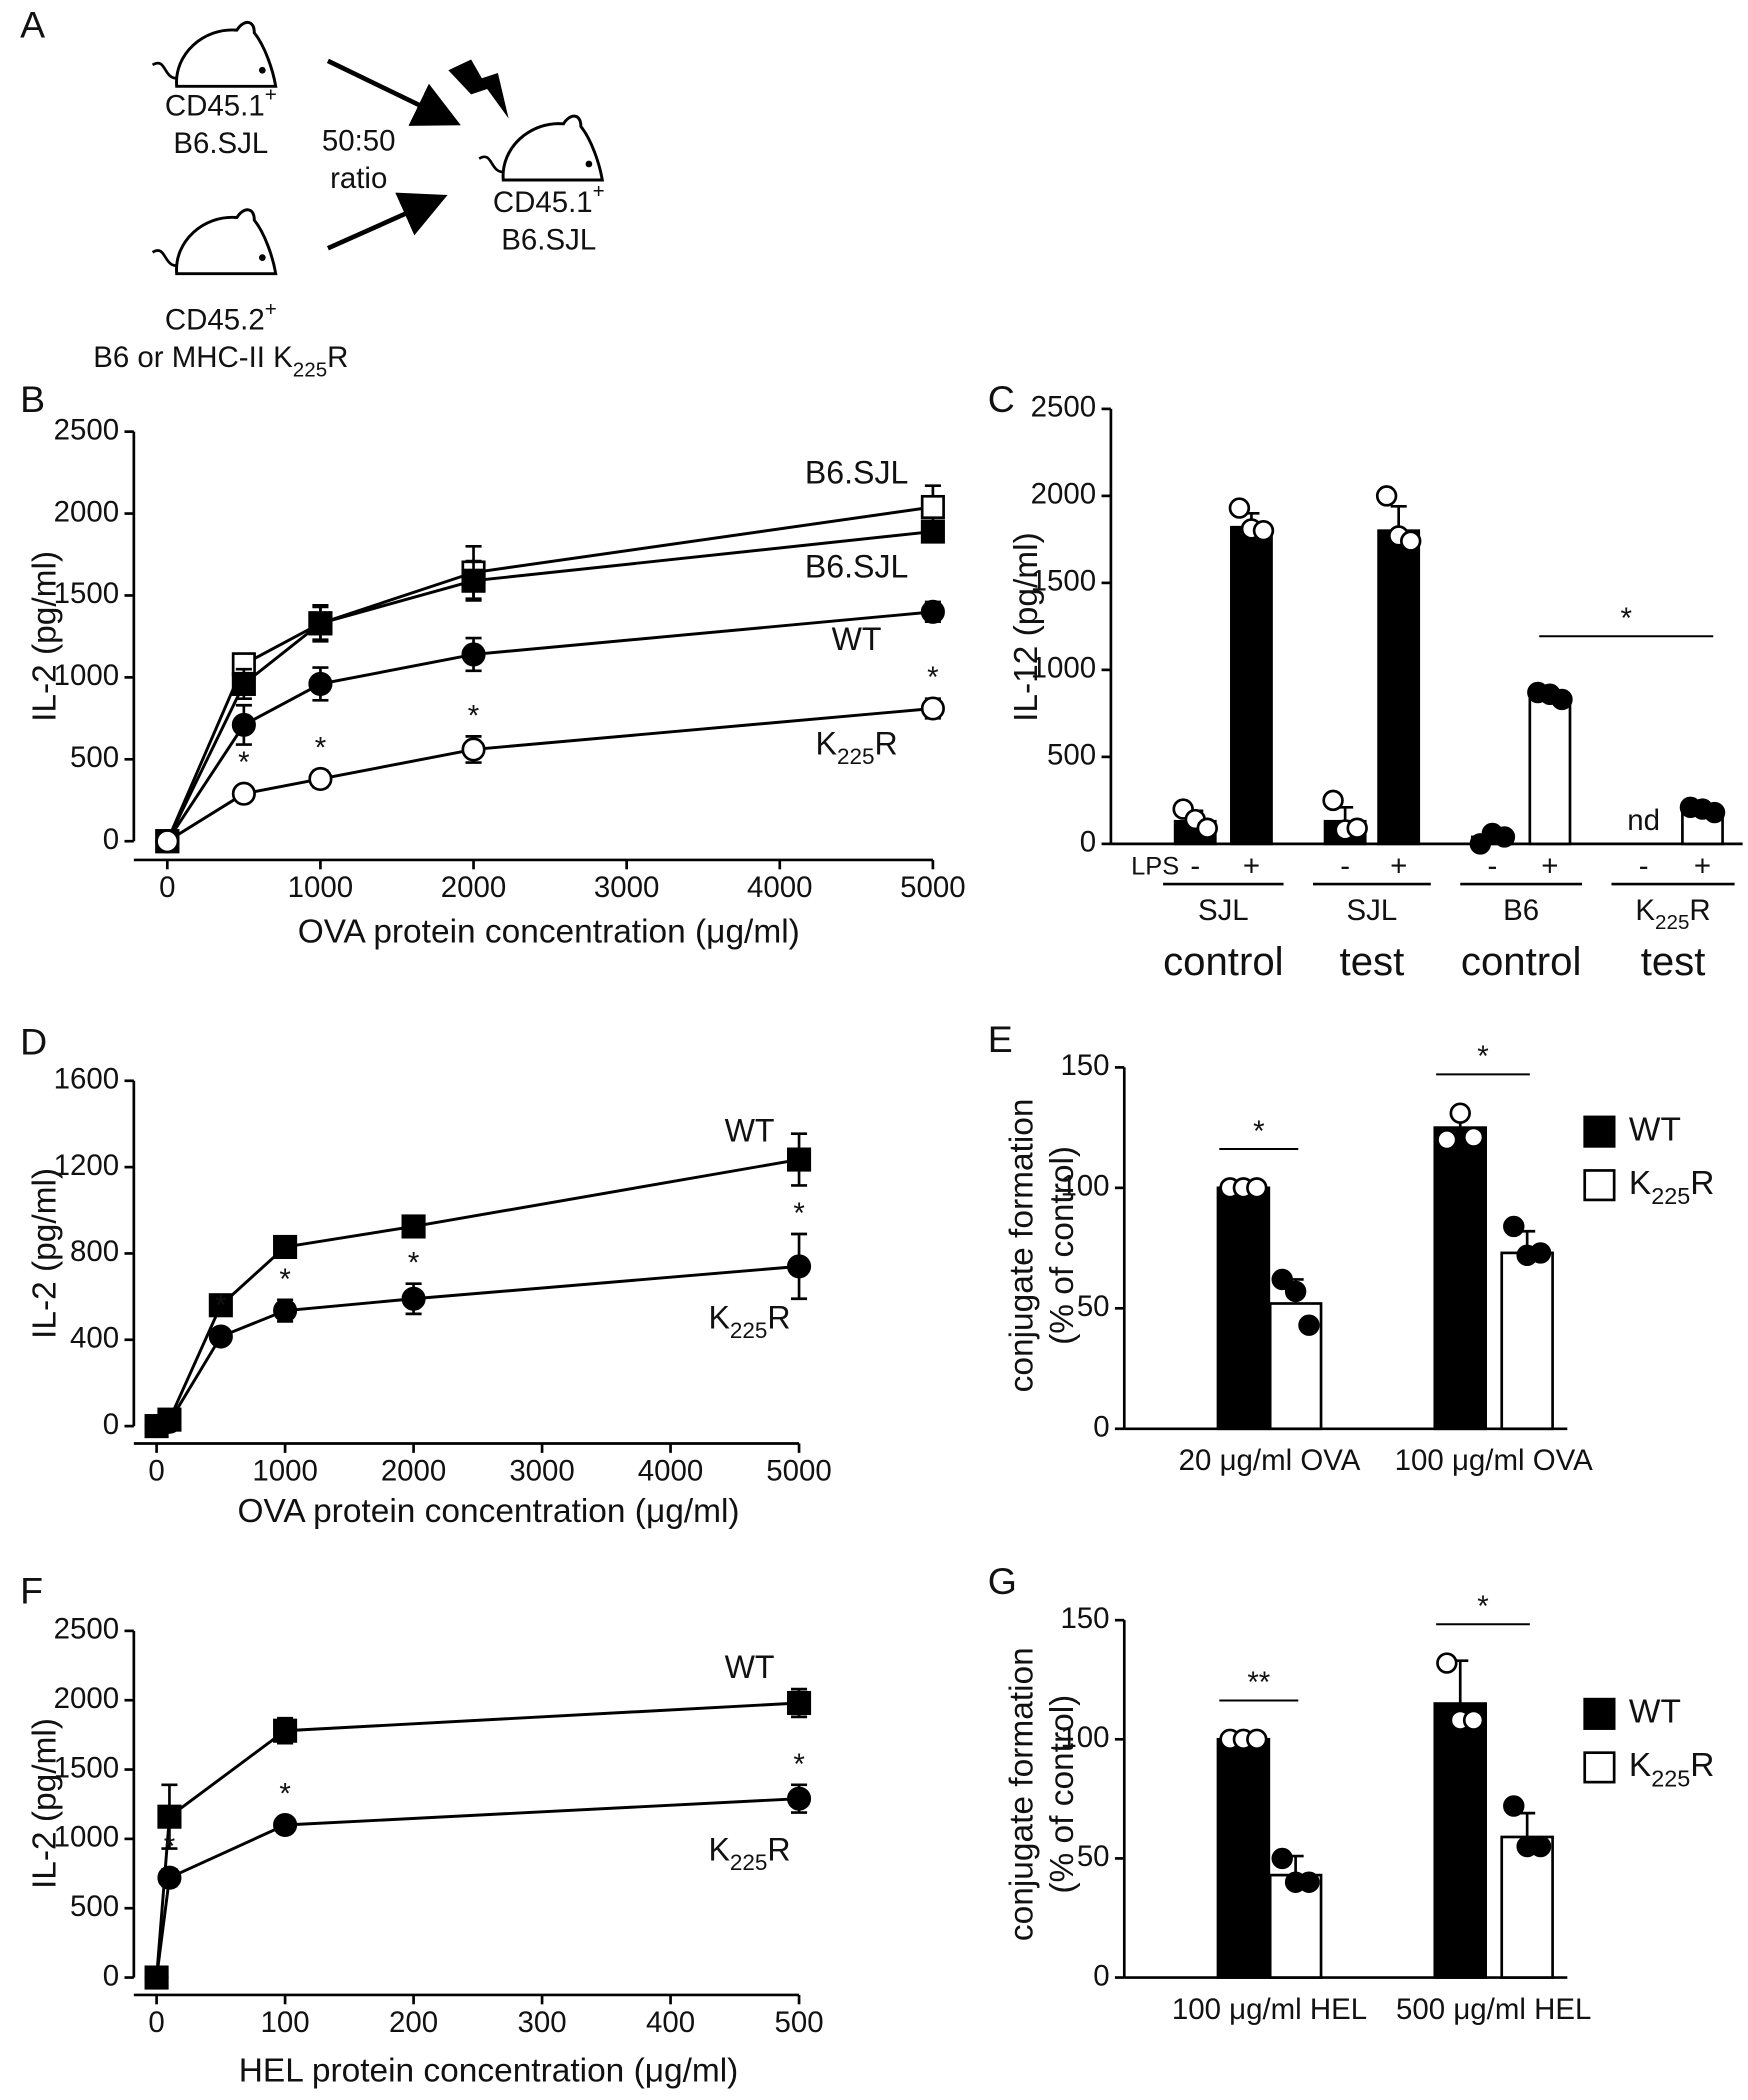 The height and width of the screenshot is (2100, 1748). Describe the element at coordinates (1673, 961) in the screenshot. I see `group-condition: test` at that location.